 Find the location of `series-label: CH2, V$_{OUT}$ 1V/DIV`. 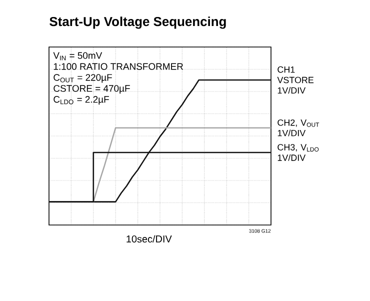

series-label: CH2, V$_{OUT}$ 1V/DIV is located at coordinates (299, 127).